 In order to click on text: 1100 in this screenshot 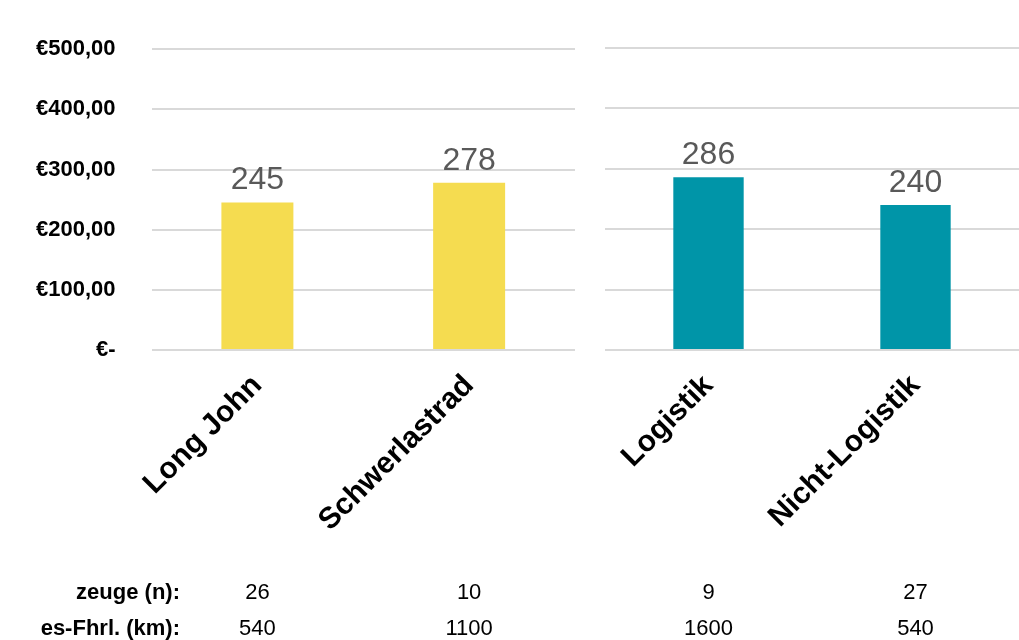, I will do `click(469, 627)`.